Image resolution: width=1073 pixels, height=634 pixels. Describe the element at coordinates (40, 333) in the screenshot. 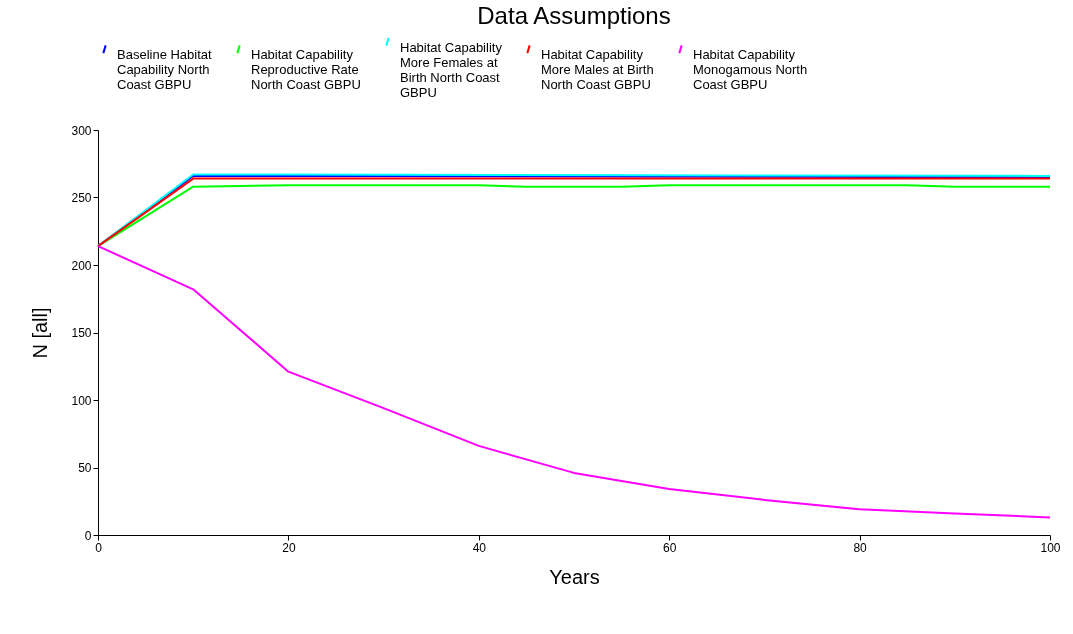

I see `y-axis-title: N [all]` at that location.